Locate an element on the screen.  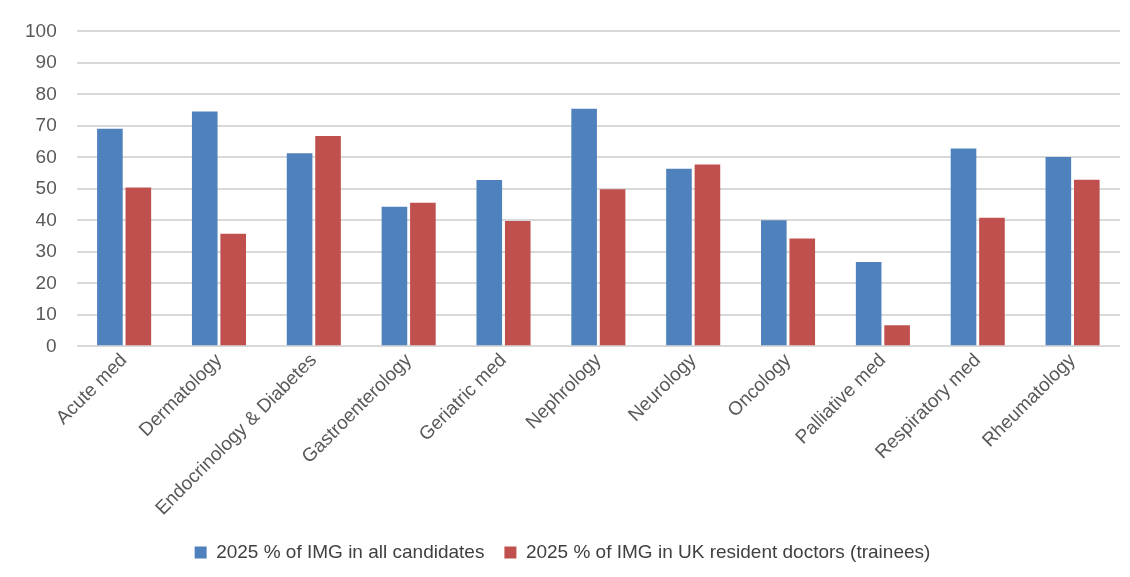
y-tick-label: 60 is located at coordinates (46, 156).